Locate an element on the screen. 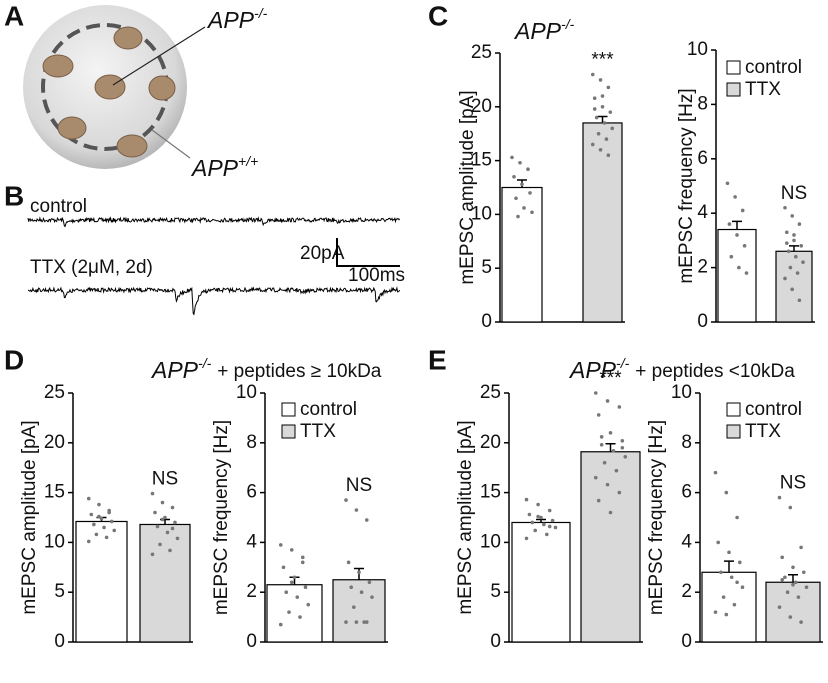  panel-label: E is located at coordinates (437, 359).